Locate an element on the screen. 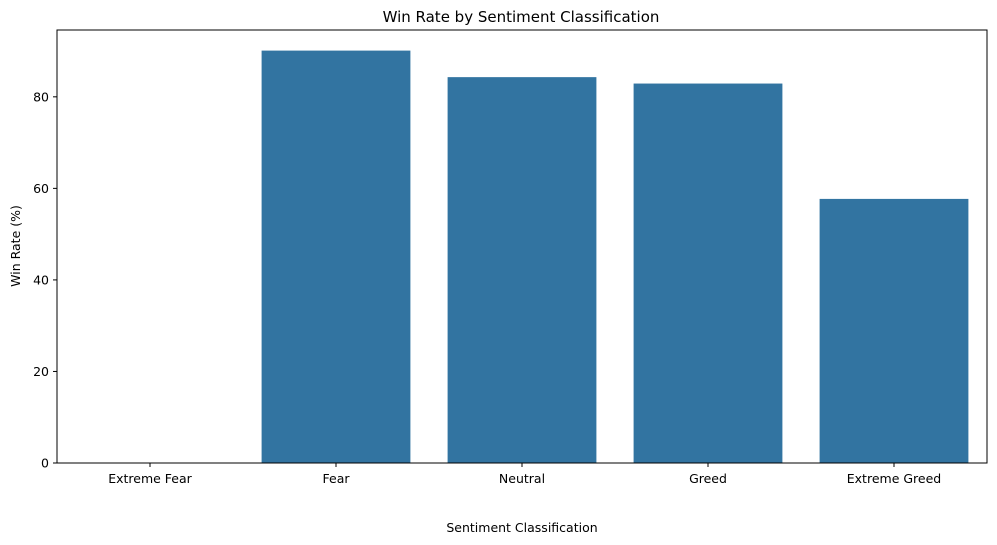  x-tick-label: Neutral is located at coordinates (522, 478).